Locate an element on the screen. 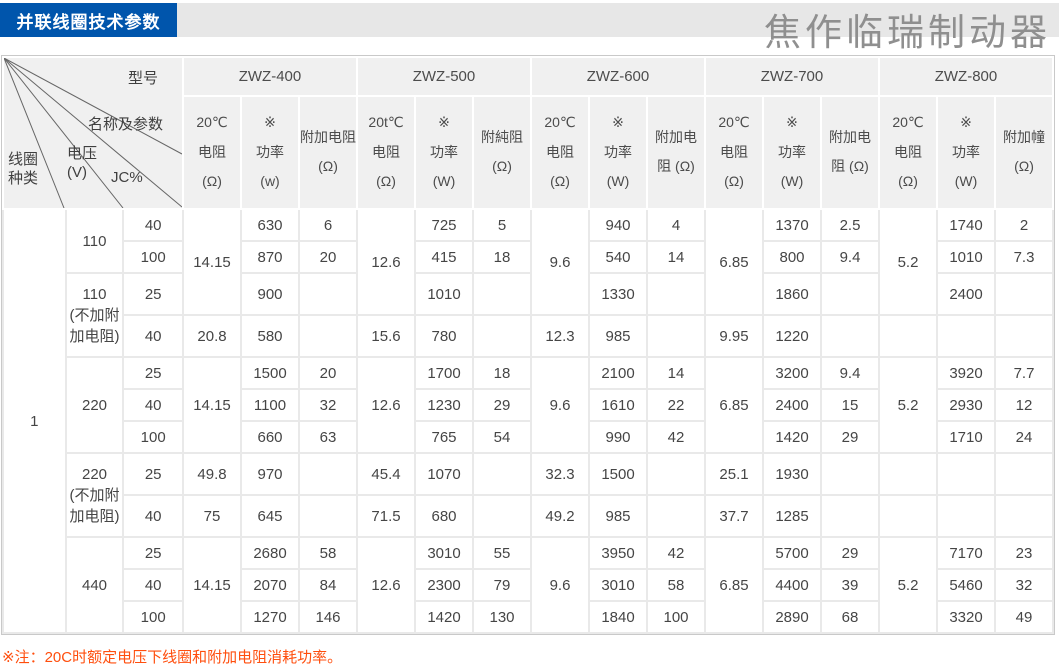 Image resolution: width=1059 pixels, height=667 pixels. data-cell: 84 is located at coordinates (328, 585).